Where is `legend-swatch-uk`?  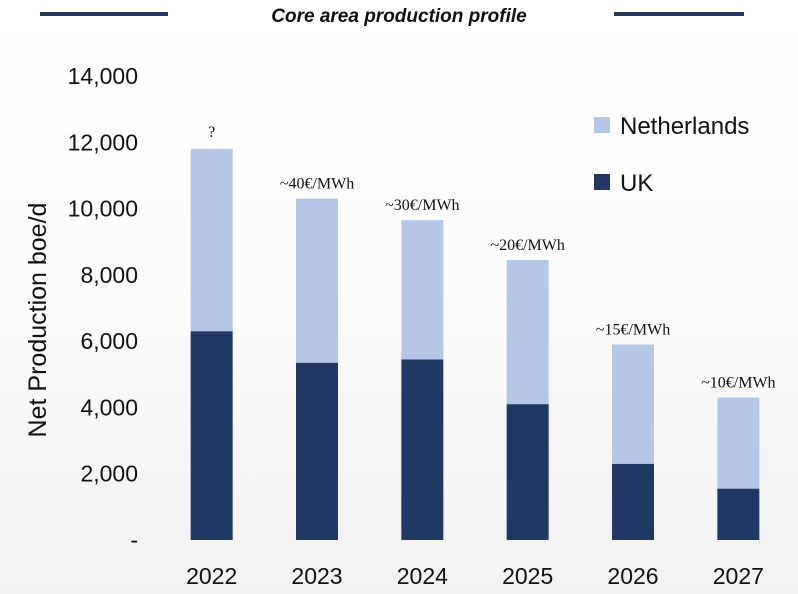 legend-swatch-uk is located at coordinates (602, 182).